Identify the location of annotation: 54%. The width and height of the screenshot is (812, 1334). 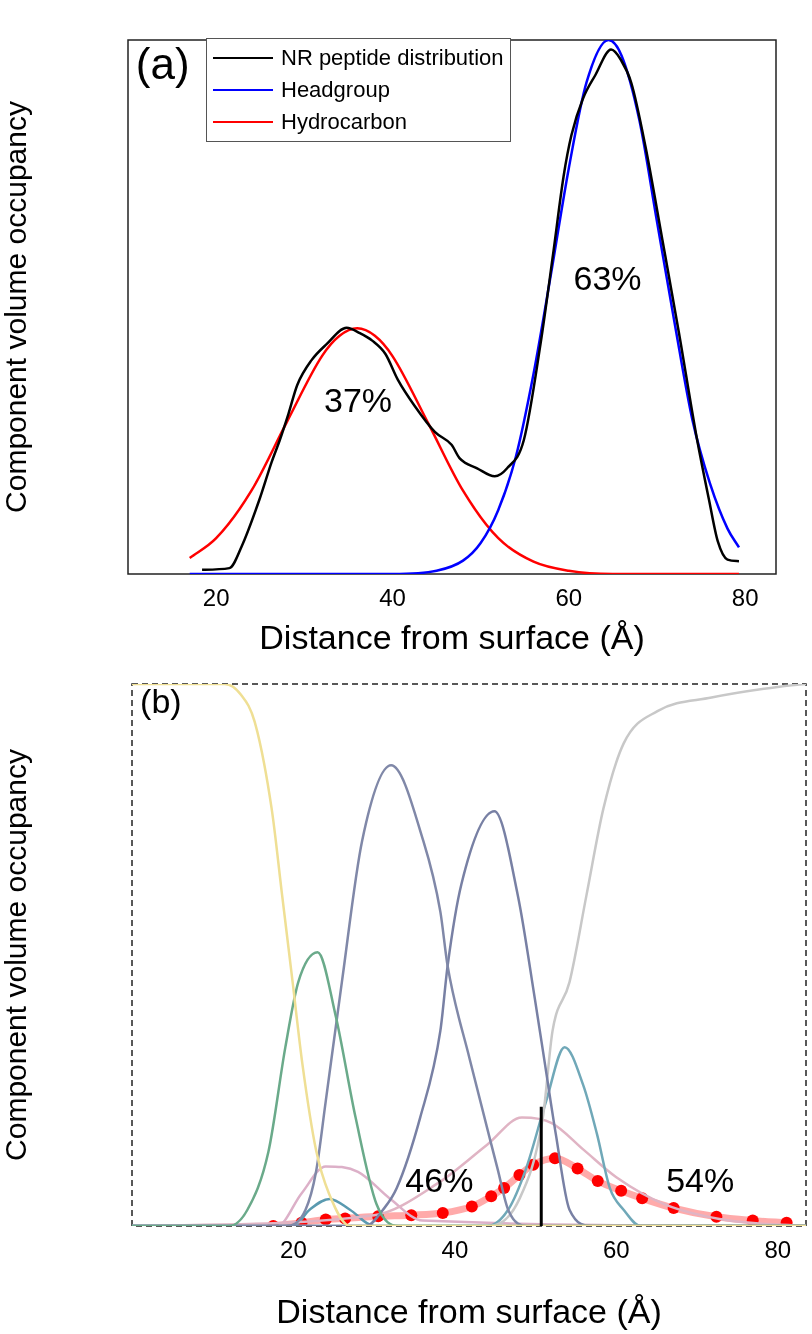
(700, 1180).